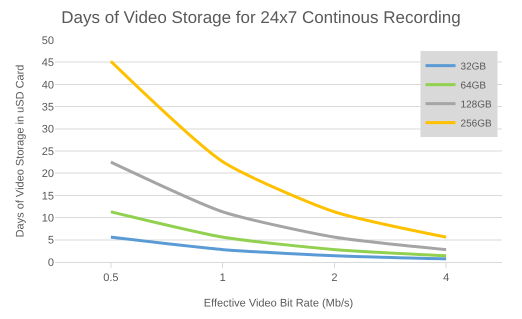 The image size is (522, 319). I want to click on y-tick-label: 15, so click(48, 196).